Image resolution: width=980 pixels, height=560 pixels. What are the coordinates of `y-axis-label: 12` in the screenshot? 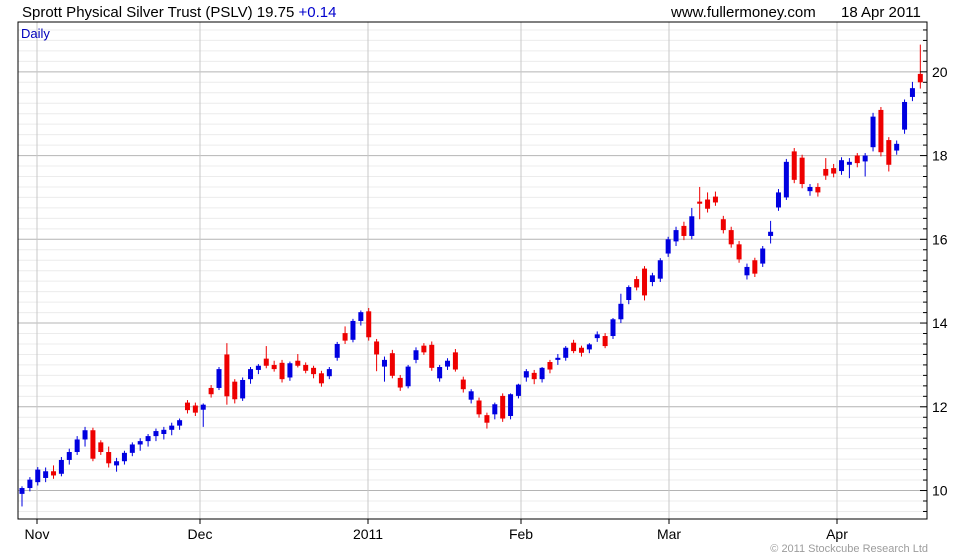 It's located at (940, 407).